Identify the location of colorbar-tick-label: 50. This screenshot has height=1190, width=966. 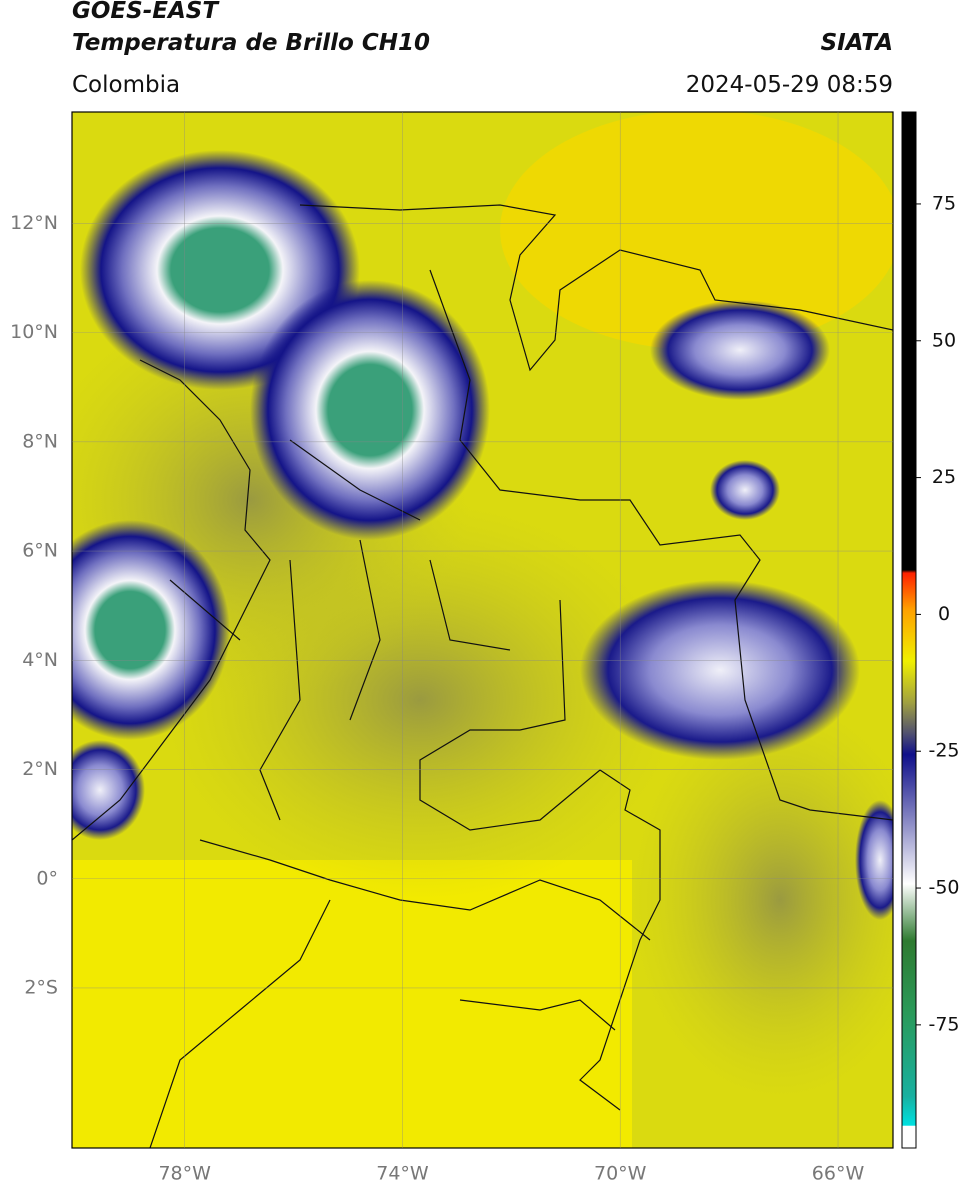
(944, 340).